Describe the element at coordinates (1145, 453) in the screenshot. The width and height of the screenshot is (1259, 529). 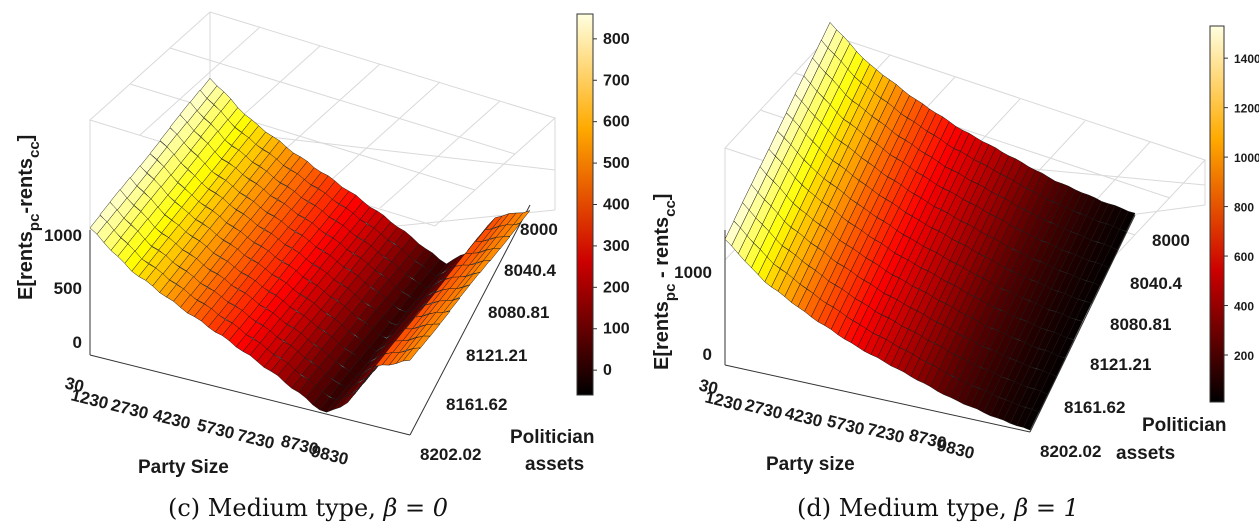
I see `panel-d-y-axis-label-line2: assets` at that location.